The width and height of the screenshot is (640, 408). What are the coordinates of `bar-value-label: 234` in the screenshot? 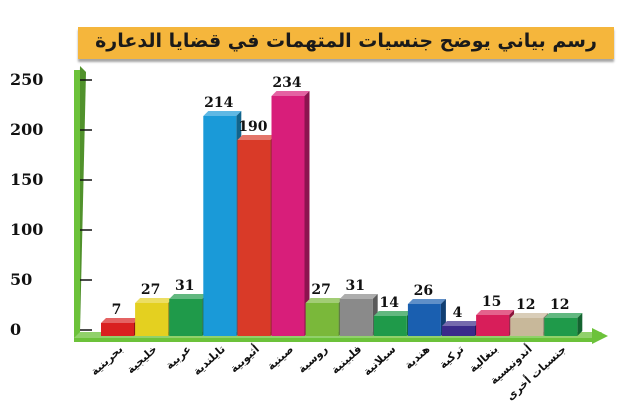 It's located at (286, 83).